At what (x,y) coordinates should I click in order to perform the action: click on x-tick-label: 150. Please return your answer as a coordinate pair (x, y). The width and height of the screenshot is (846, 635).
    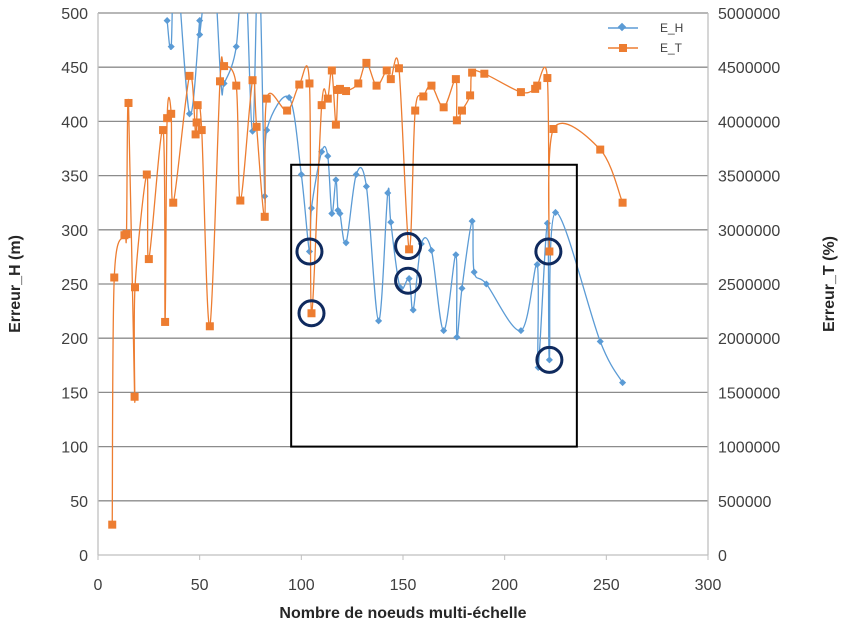
    Looking at the image, I should click on (403, 585).